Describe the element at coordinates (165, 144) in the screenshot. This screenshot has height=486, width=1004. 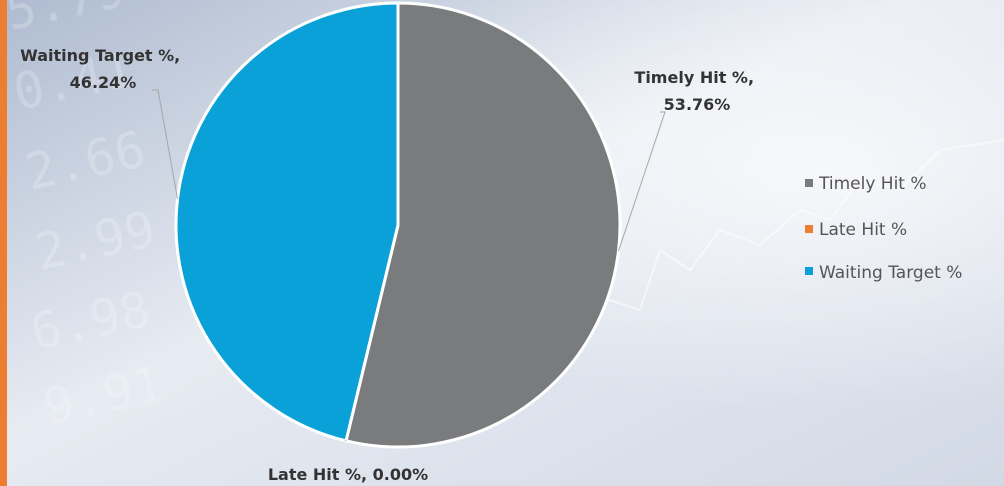
I see `leader-line-waiting-target` at that location.